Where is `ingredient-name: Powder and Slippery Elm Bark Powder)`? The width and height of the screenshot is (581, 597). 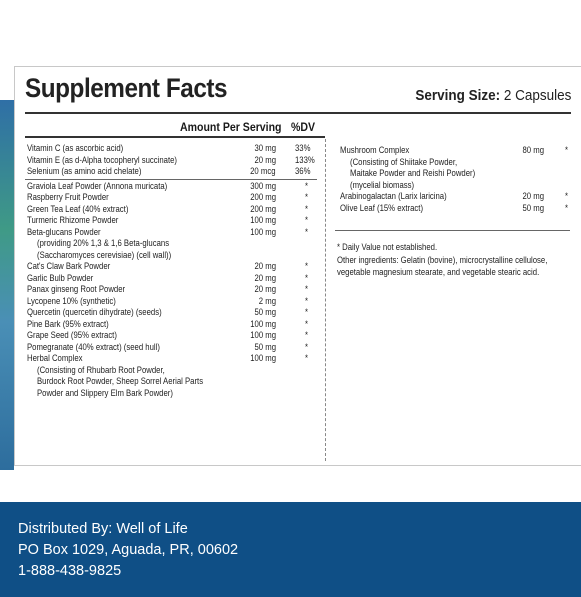 ingredient-name: Powder and Slippery Elm Bark Powder) is located at coordinates (105, 392).